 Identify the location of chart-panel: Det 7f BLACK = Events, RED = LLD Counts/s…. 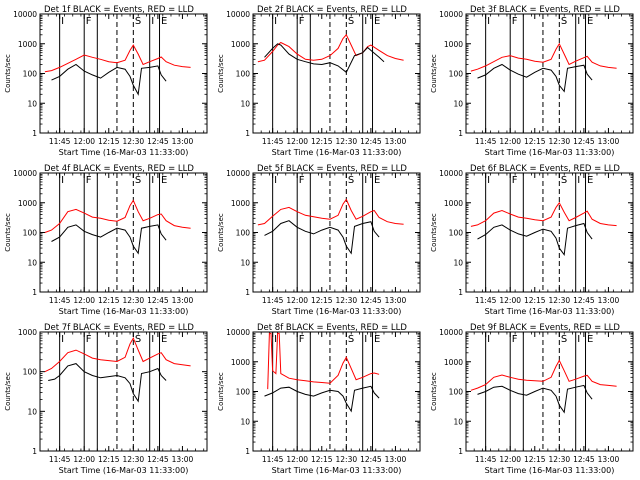
(106, 399).